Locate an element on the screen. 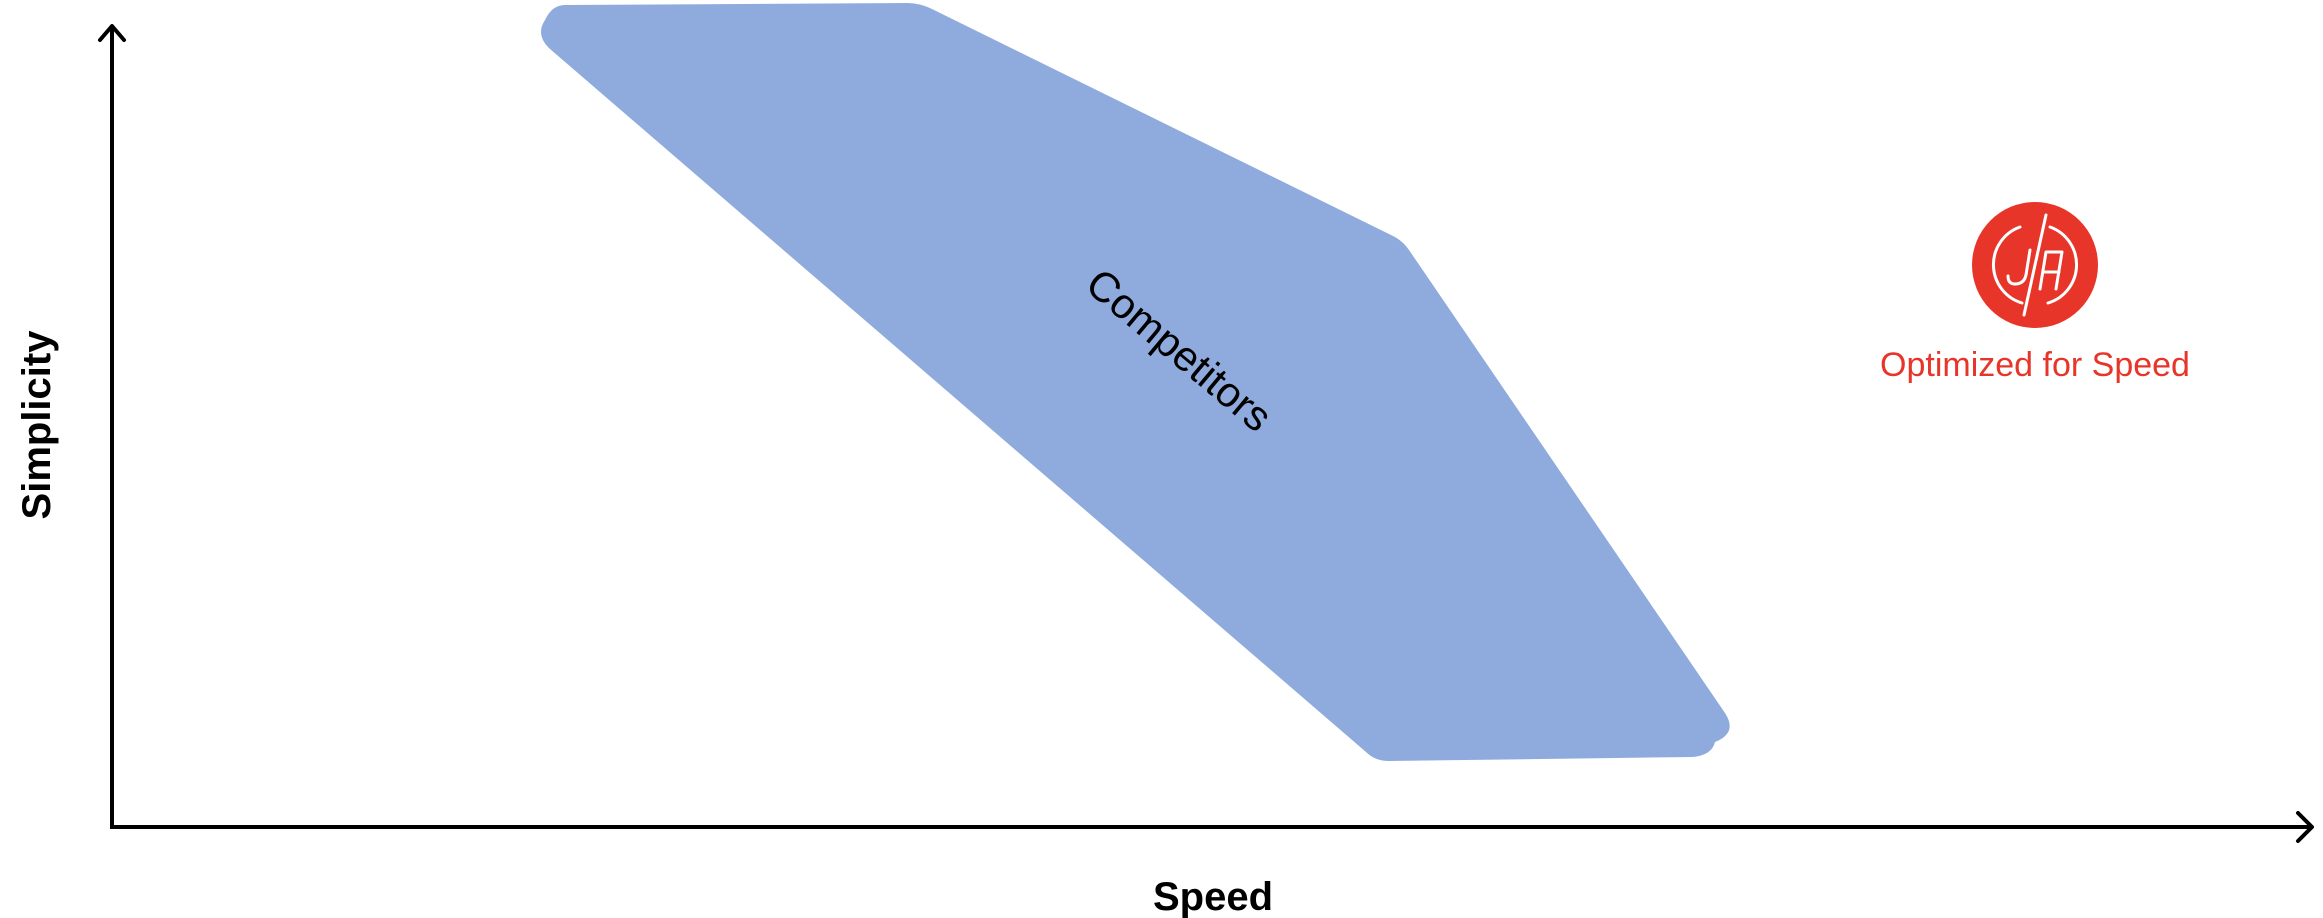 This screenshot has height=918, width=2323. y-axis-arrow is located at coordinates (112, 33).